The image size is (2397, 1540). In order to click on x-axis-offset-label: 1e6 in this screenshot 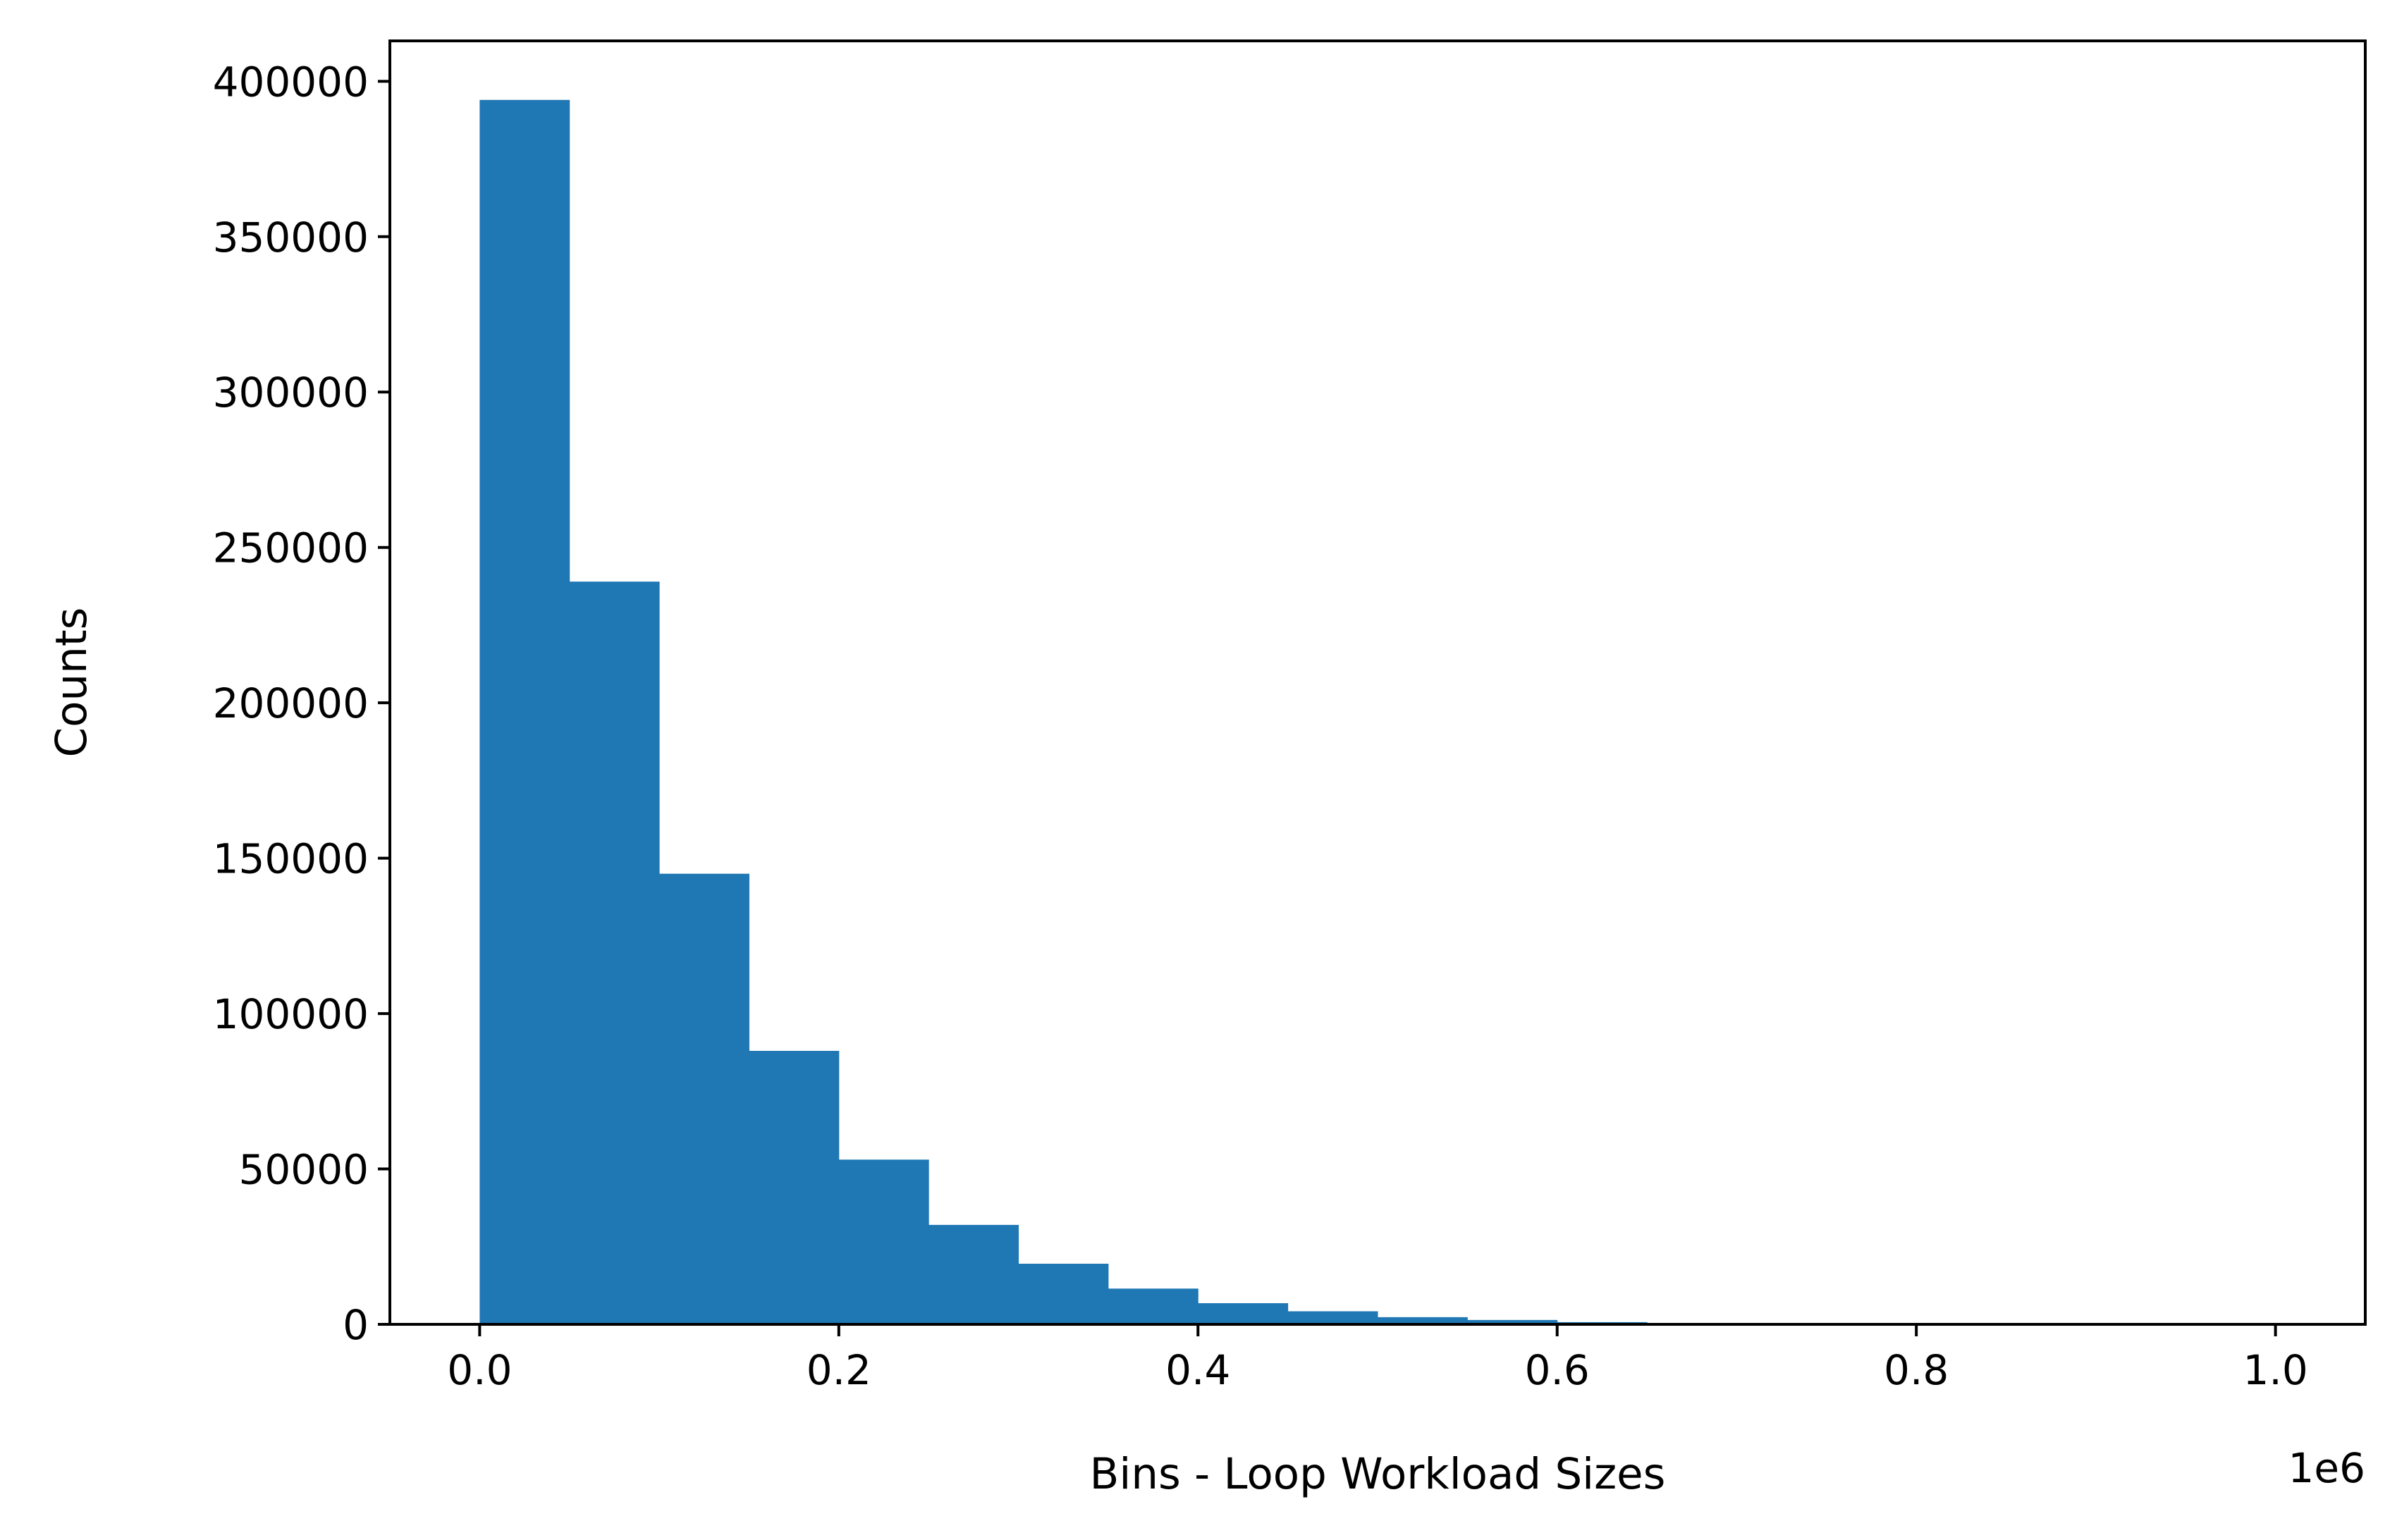, I will do `click(2327, 1468)`.